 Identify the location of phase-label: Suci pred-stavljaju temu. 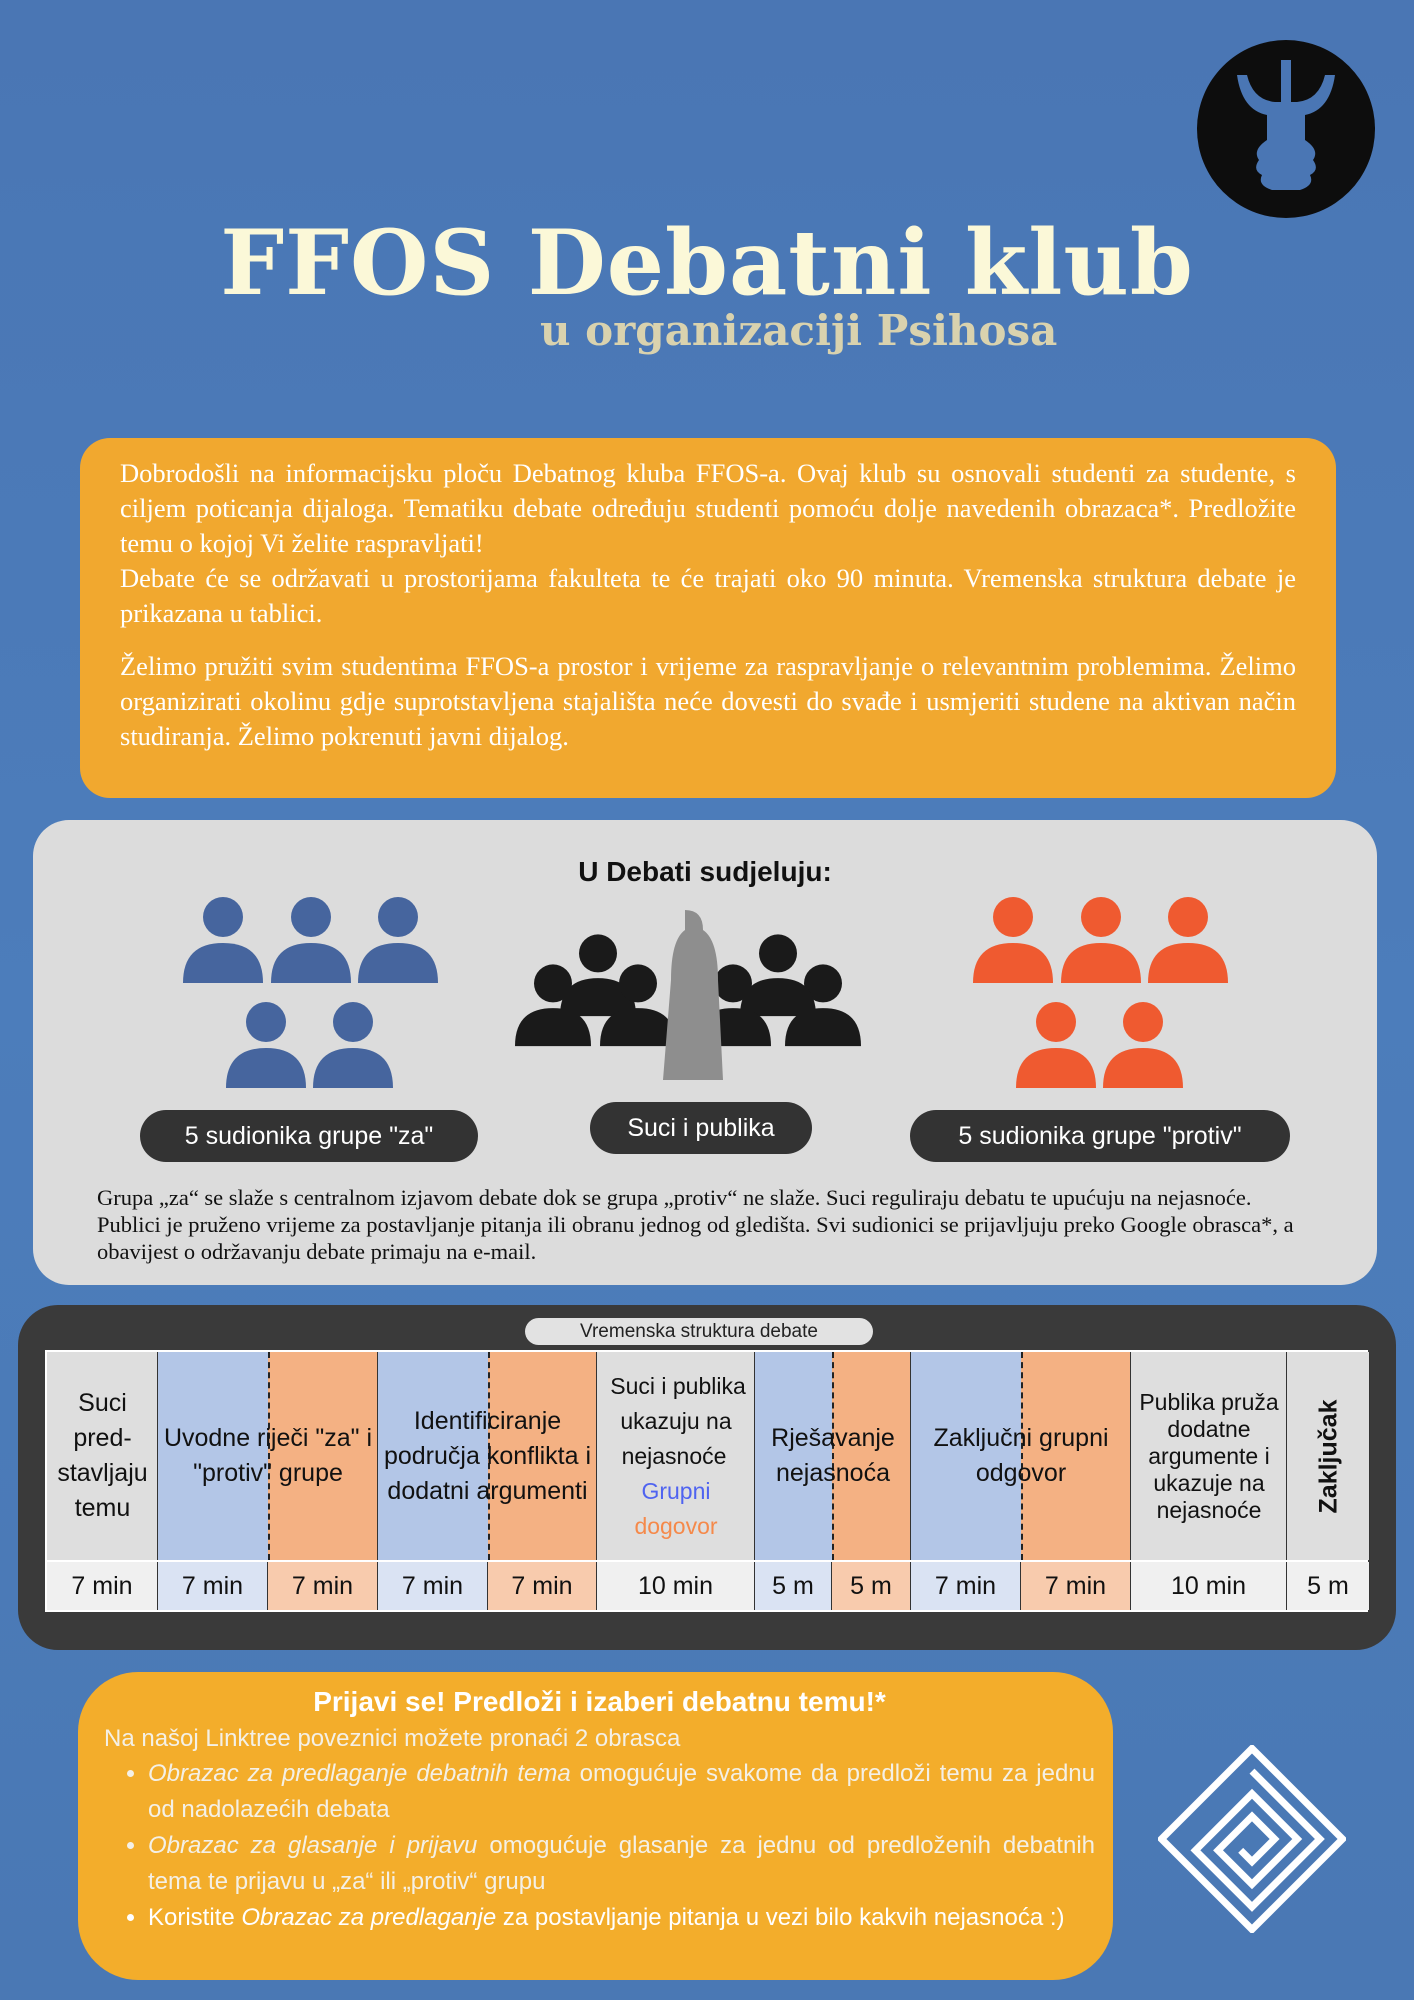
(102, 1456).